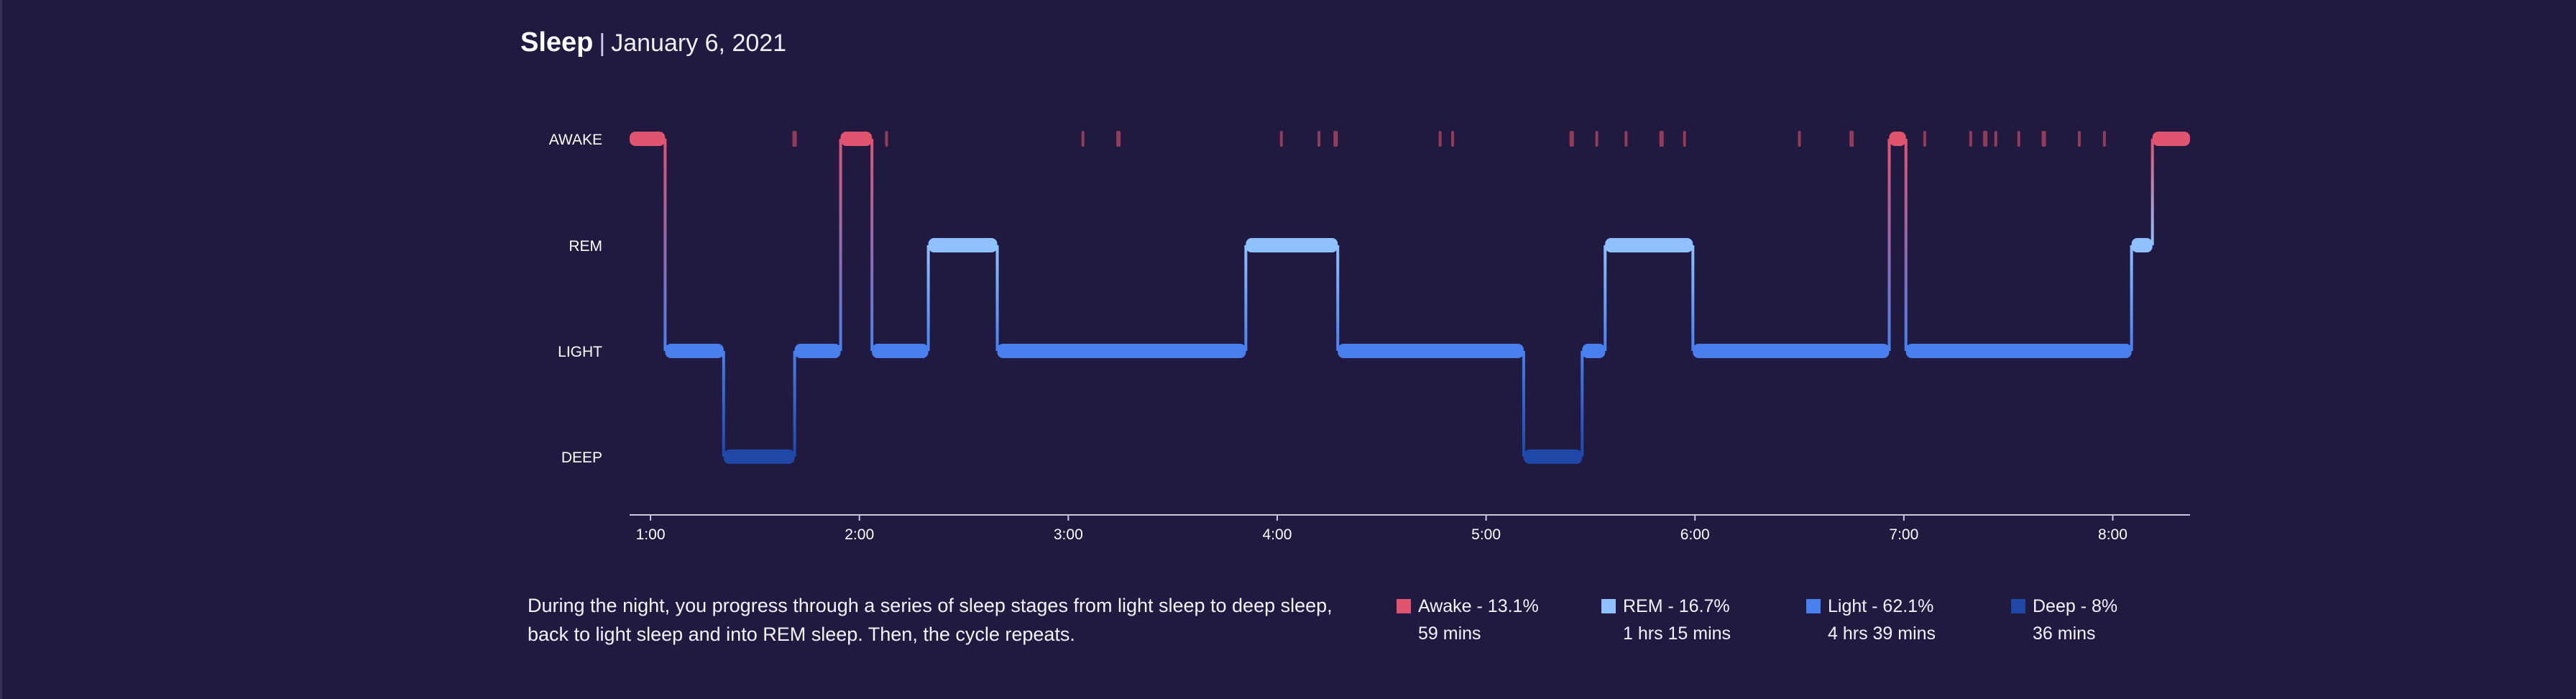 This screenshot has height=699, width=2576. Describe the element at coordinates (585, 246) in the screenshot. I see `stage-label-rem: REM` at that location.